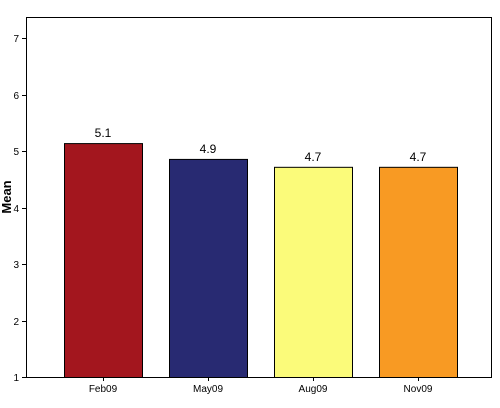  What do you see at coordinates (313, 272) in the screenshot?
I see `bar-aug09` at bounding box center [313, 272].